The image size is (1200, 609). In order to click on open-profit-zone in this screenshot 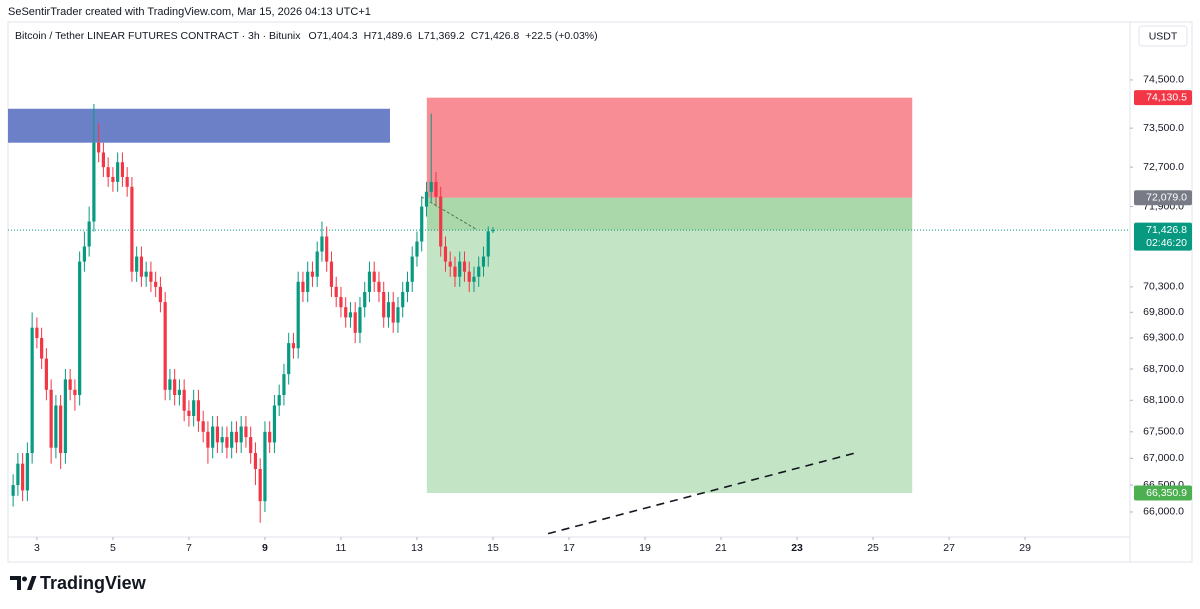, I will do `click(669, 214)`.